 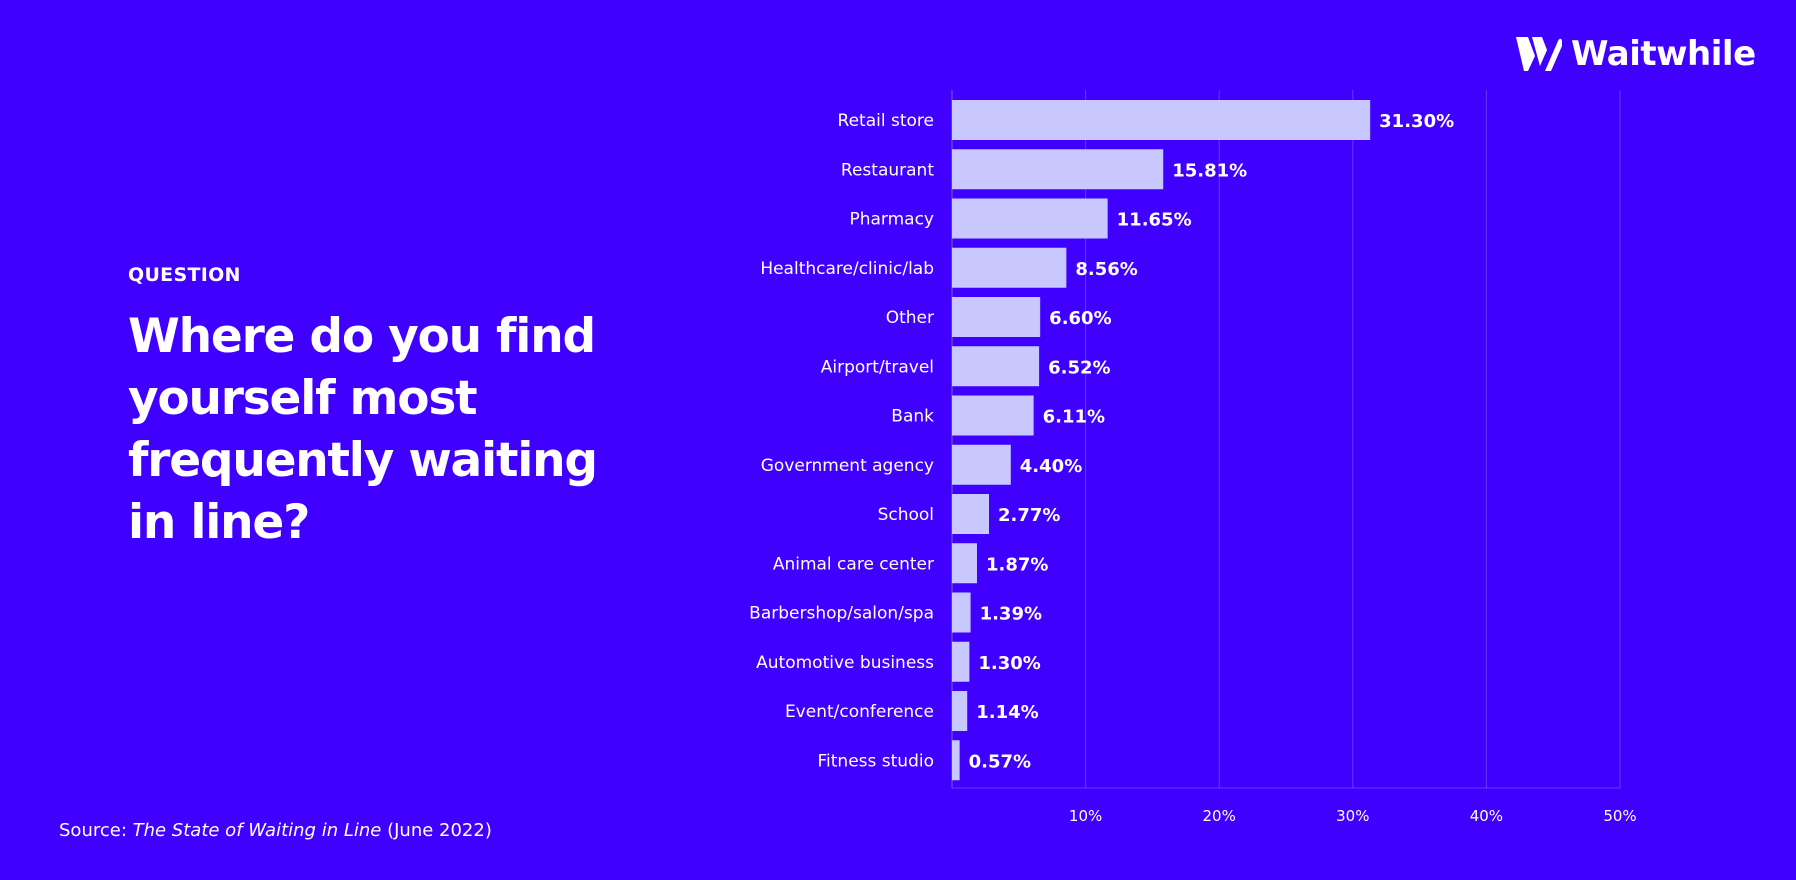 I want to click on category-label: Government agency, so click(x=847, y=466).